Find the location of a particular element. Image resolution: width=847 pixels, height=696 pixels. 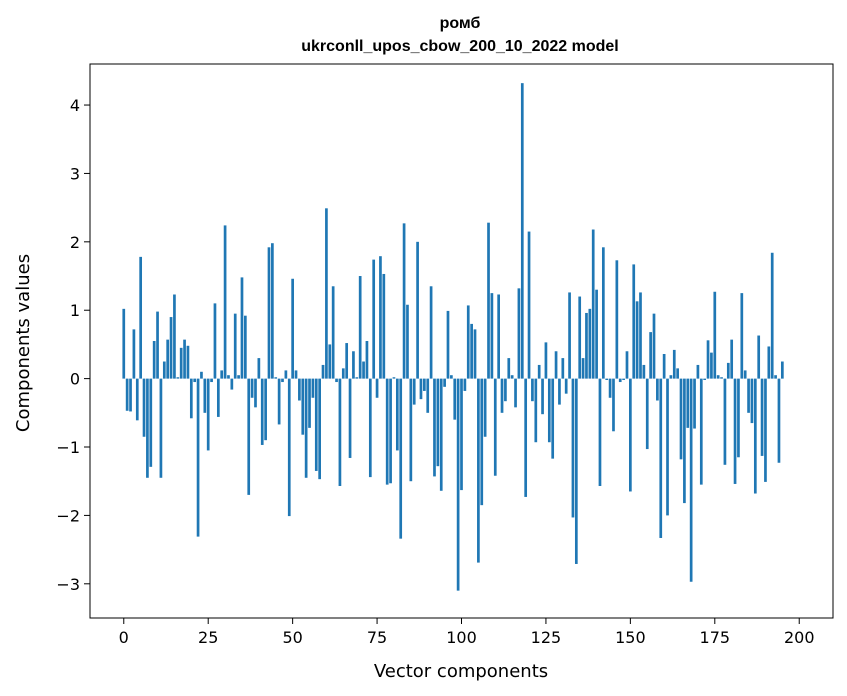

x-tick-label: 75 is located at coordinates (377, 637).